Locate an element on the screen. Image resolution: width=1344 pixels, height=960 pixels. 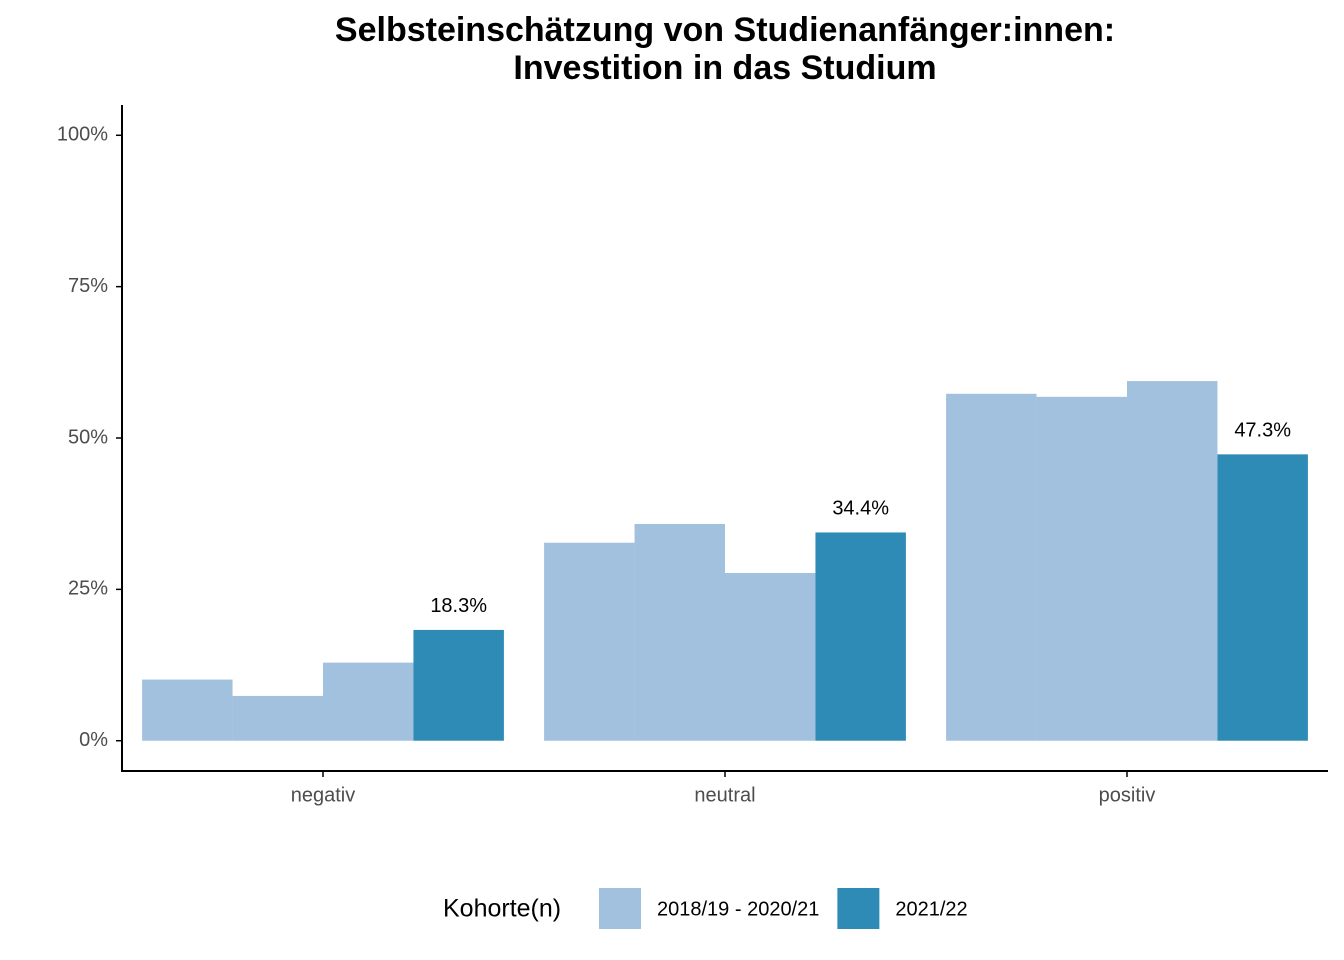
legend-label: 2018/19 - 2020/21 is located at coordinates (738, 909).